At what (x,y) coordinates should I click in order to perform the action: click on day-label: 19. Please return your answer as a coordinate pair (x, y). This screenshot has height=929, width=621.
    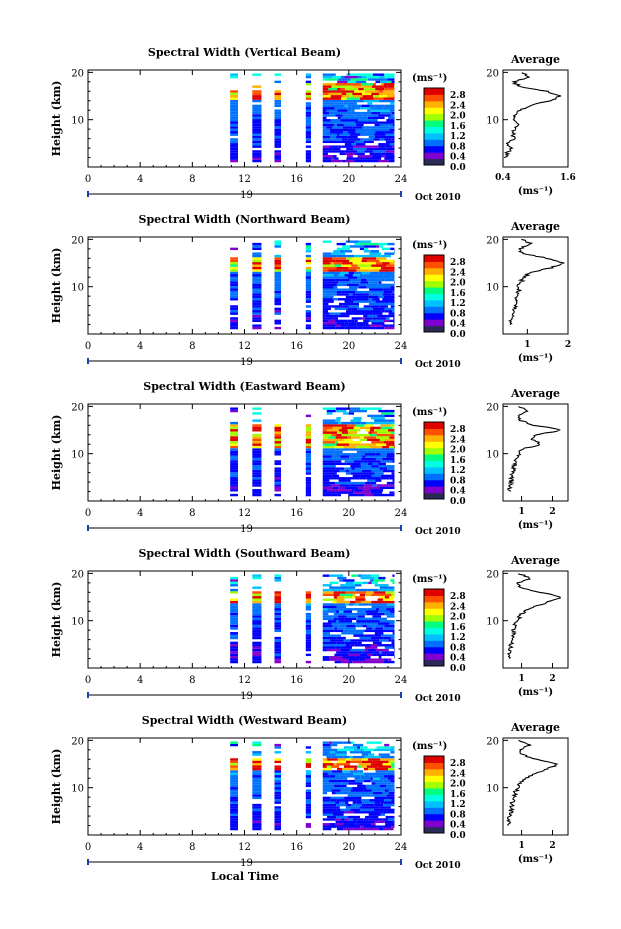
    Looking at the image, I should click on (246, 195).